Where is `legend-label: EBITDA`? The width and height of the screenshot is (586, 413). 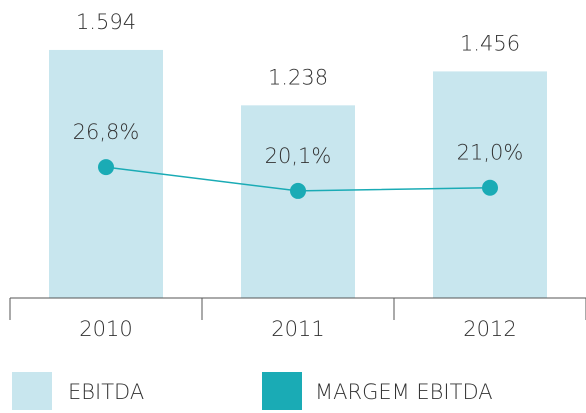
legend-label: EBITDA is located at coordinates (106, 392).